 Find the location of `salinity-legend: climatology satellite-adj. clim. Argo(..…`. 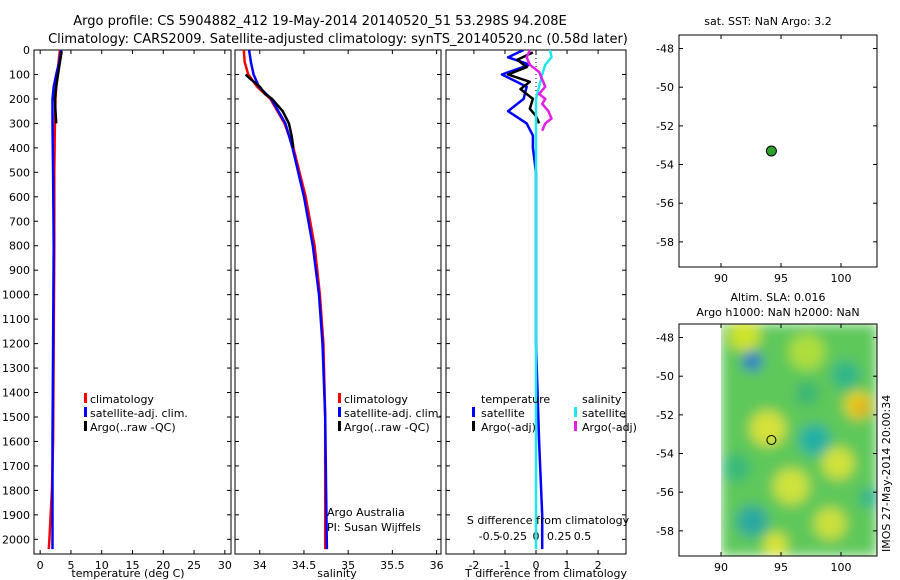

salinity-legend: climatology satellite-adj. clim. Argo(..… is located at coordinates (390, 413).